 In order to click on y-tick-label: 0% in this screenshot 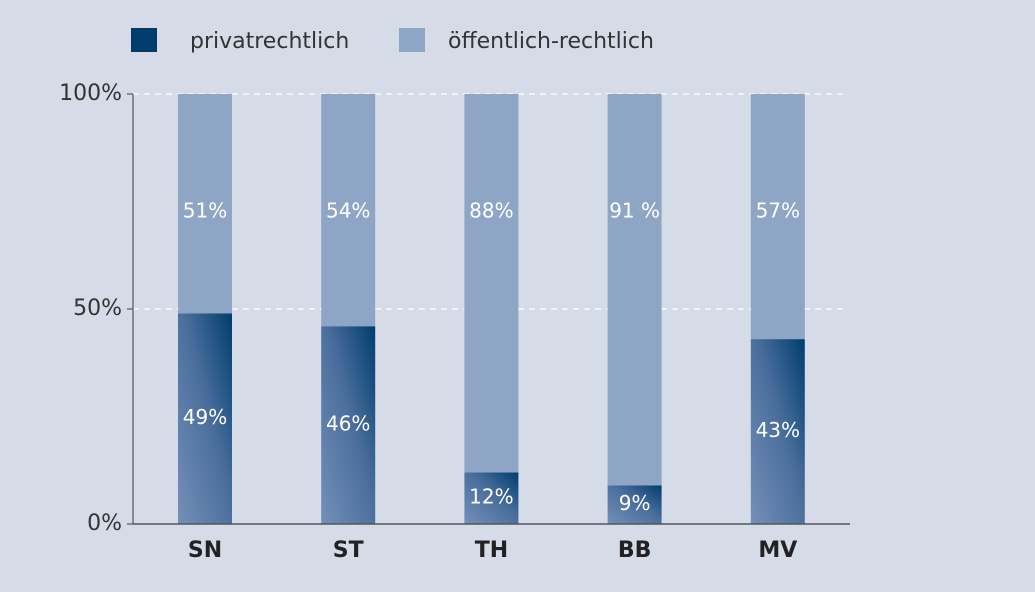, I will do `click(104, 523)`.